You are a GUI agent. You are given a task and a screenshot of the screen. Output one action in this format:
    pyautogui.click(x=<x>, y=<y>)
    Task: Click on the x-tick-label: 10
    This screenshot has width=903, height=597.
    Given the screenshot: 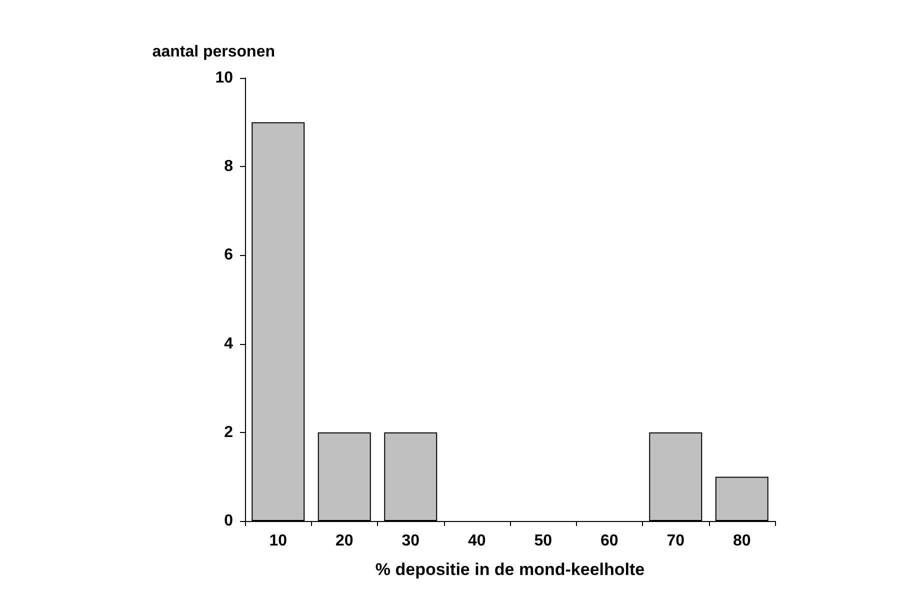 What is the action you would take?
    pyautogui.click(x=278, y=541)
    